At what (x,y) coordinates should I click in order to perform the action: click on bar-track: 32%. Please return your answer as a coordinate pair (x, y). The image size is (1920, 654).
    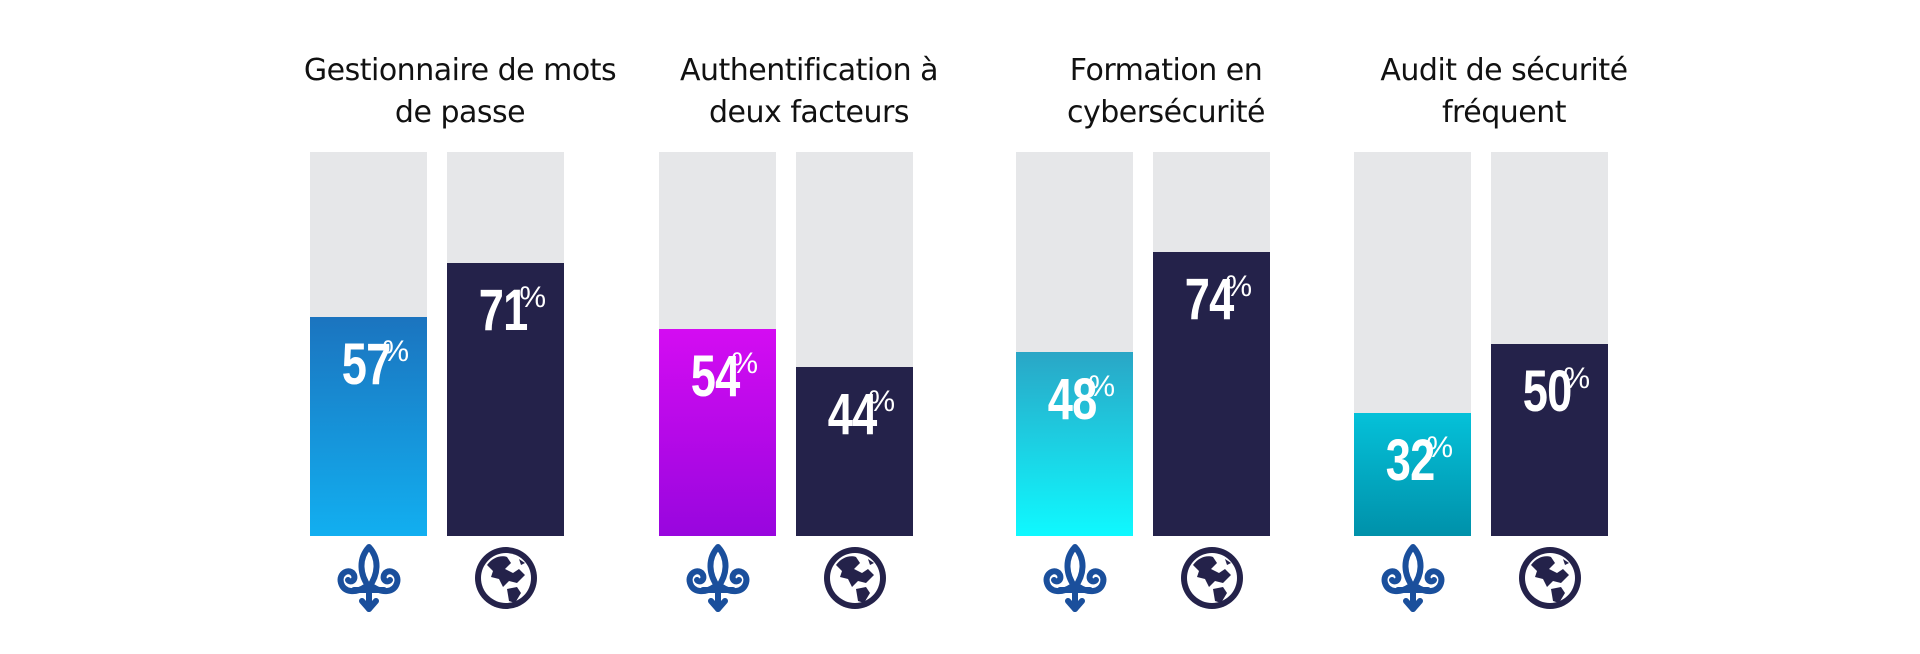
    Looking at the image, I should click on (1412, 344).